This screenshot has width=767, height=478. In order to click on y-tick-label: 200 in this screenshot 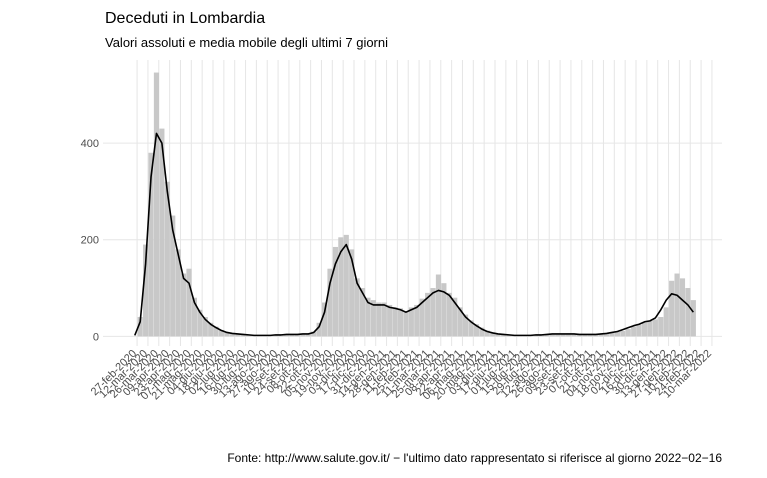, I will do `click(90, 241)`.